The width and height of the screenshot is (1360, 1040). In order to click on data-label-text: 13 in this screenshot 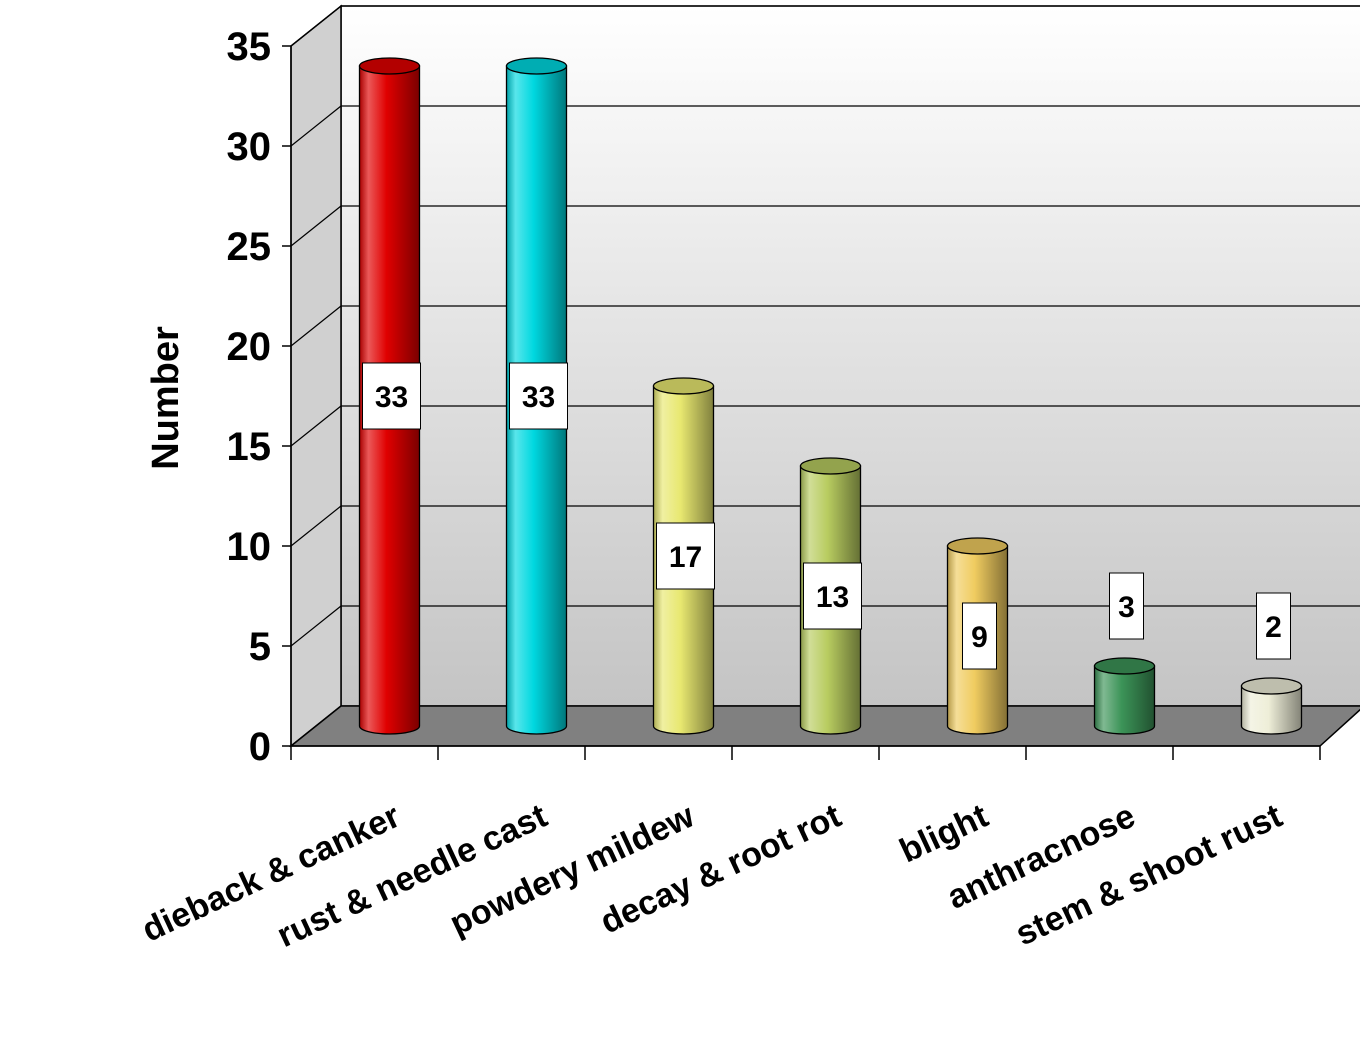, I will do `click(832, 597)`.